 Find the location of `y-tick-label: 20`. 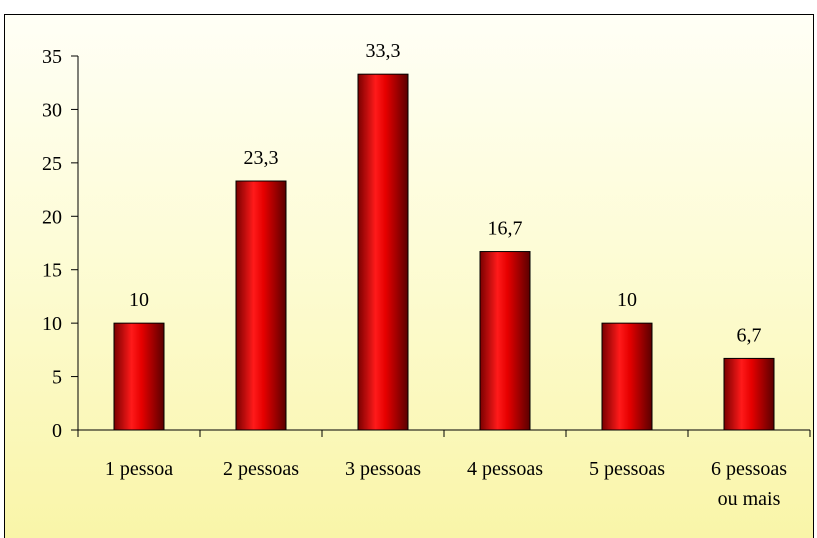

y-tick-label: 20 is located at coordinates (52, 217).